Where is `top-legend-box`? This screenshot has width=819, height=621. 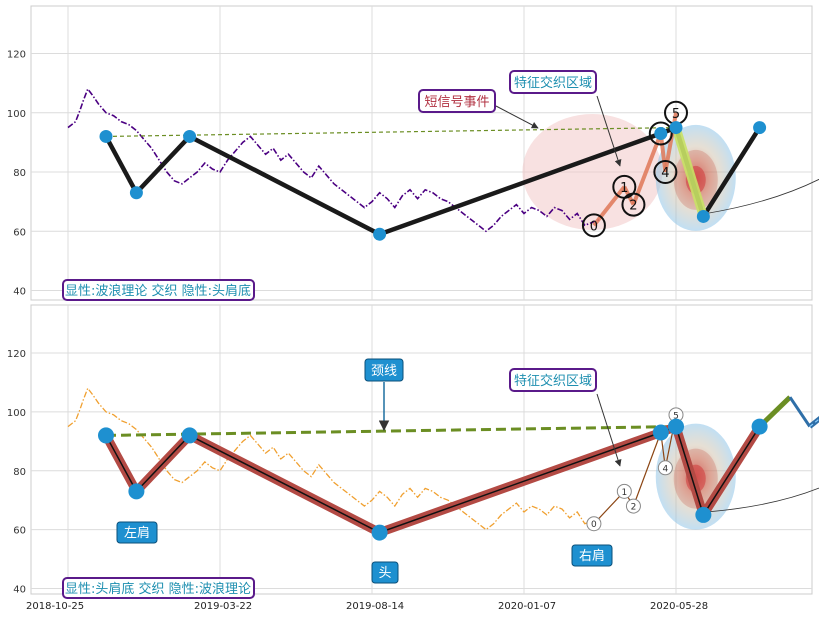 top-legend-box is located at coordinates (158, 290).